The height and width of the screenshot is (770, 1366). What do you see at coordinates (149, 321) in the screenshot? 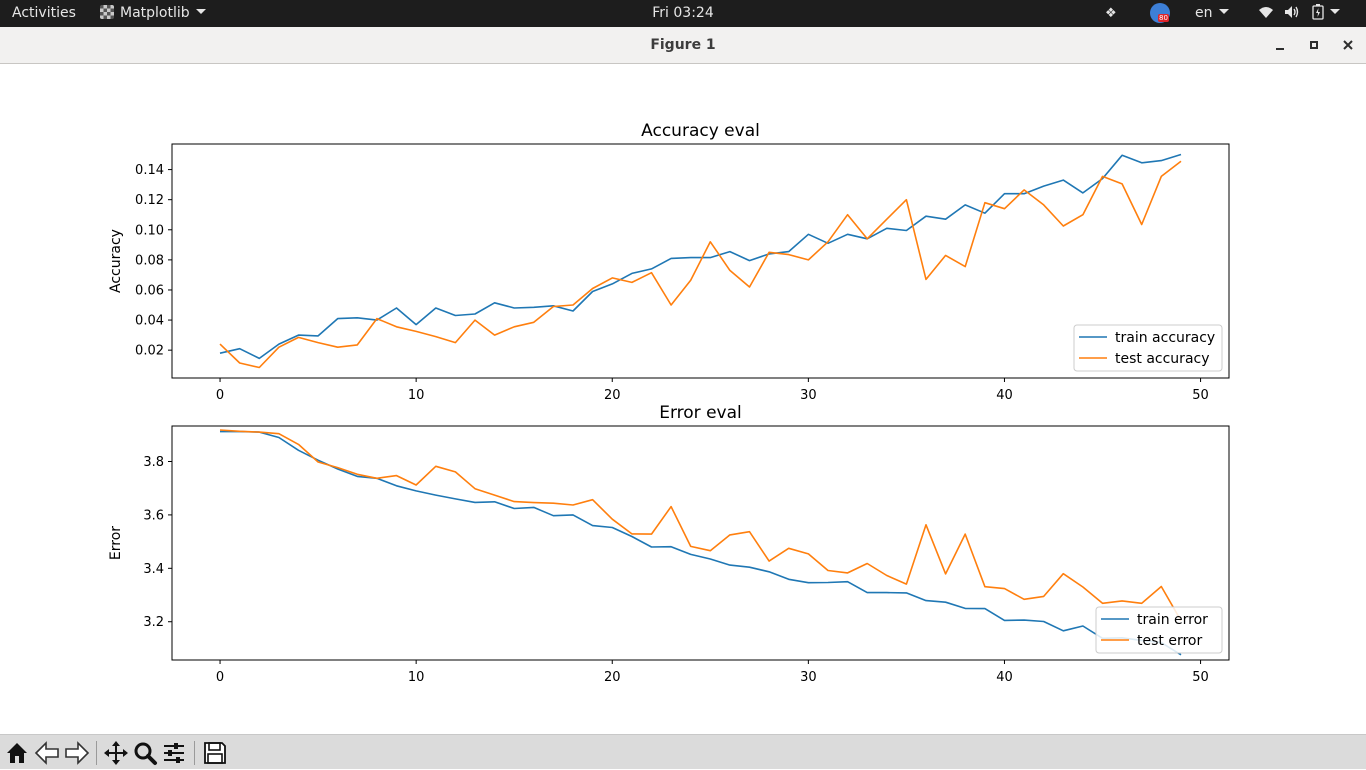
I see `y-tick-label: 0.04` at bounding box center [149, 321].